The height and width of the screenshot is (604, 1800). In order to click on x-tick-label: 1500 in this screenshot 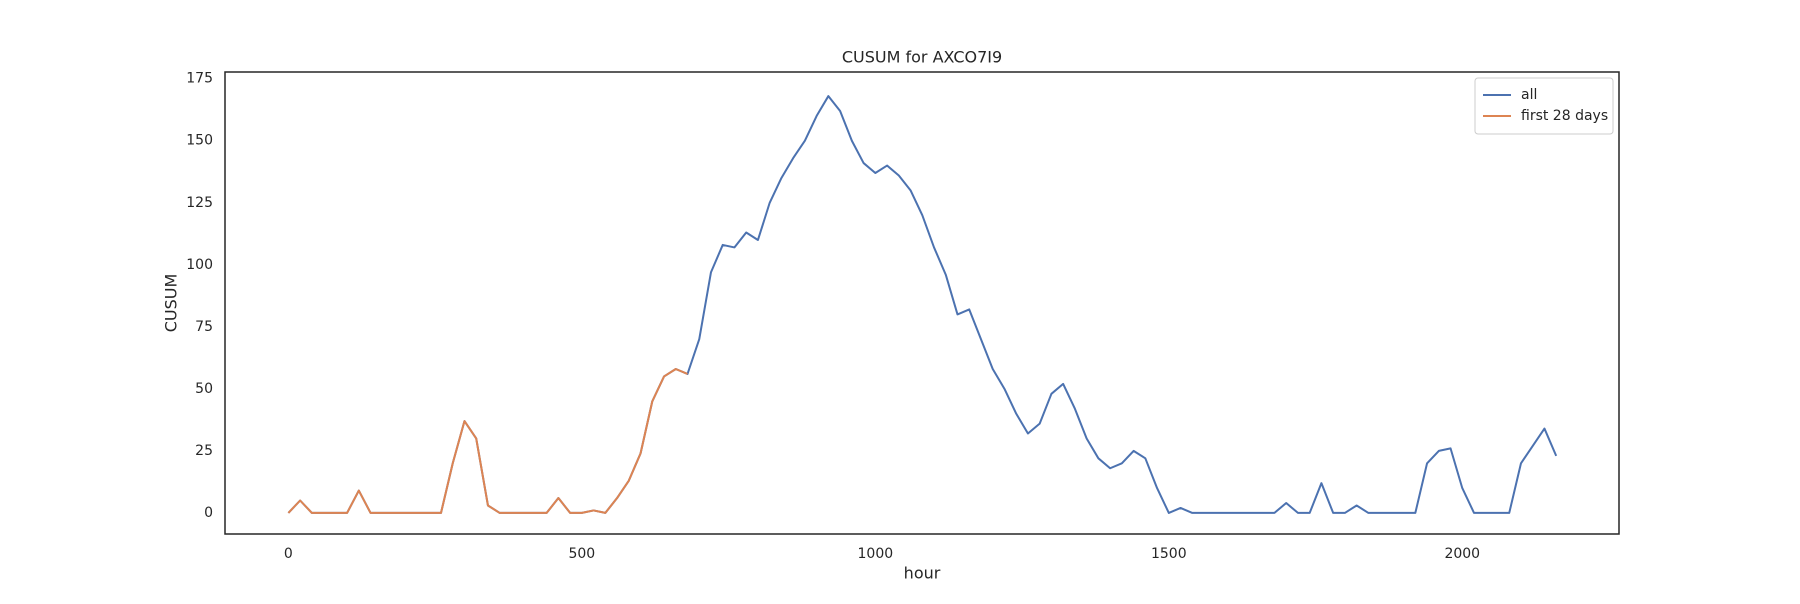, I will do `click(1169, 554)`.